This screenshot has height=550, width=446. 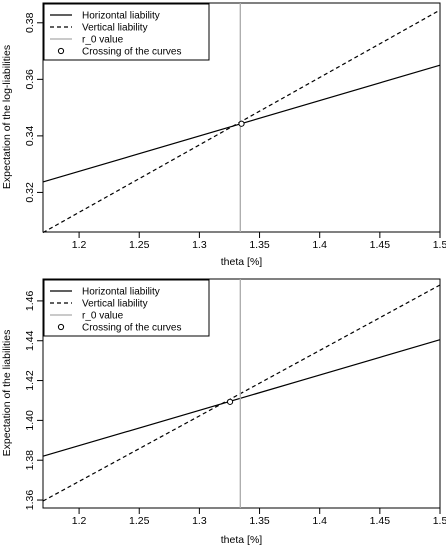 I want to click on y-axis-label: Expectation of the liabilities, so click(x=7, y=393).